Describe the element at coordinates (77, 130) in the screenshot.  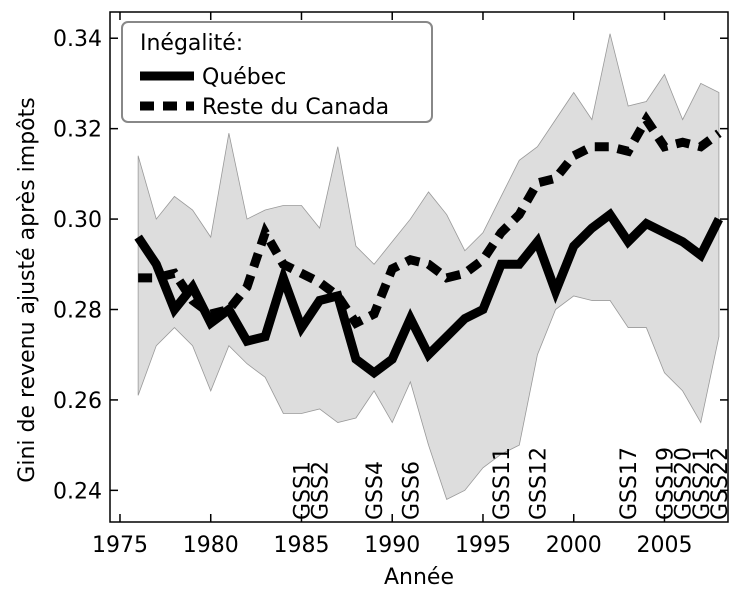
I see `y-tick-label: 0.32` at that location.